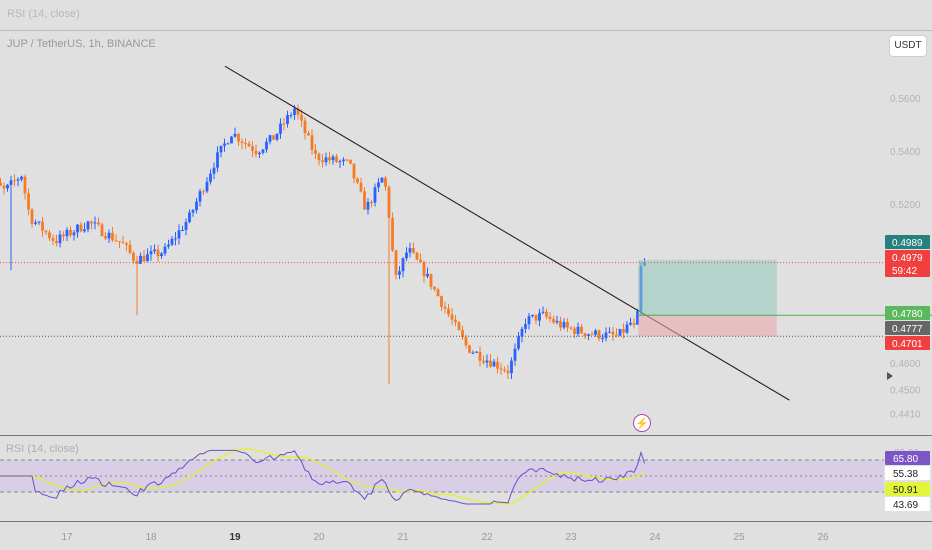 This screenshot has height=550, width=932. I want to click on position-profit-zone, so click(707, 287).